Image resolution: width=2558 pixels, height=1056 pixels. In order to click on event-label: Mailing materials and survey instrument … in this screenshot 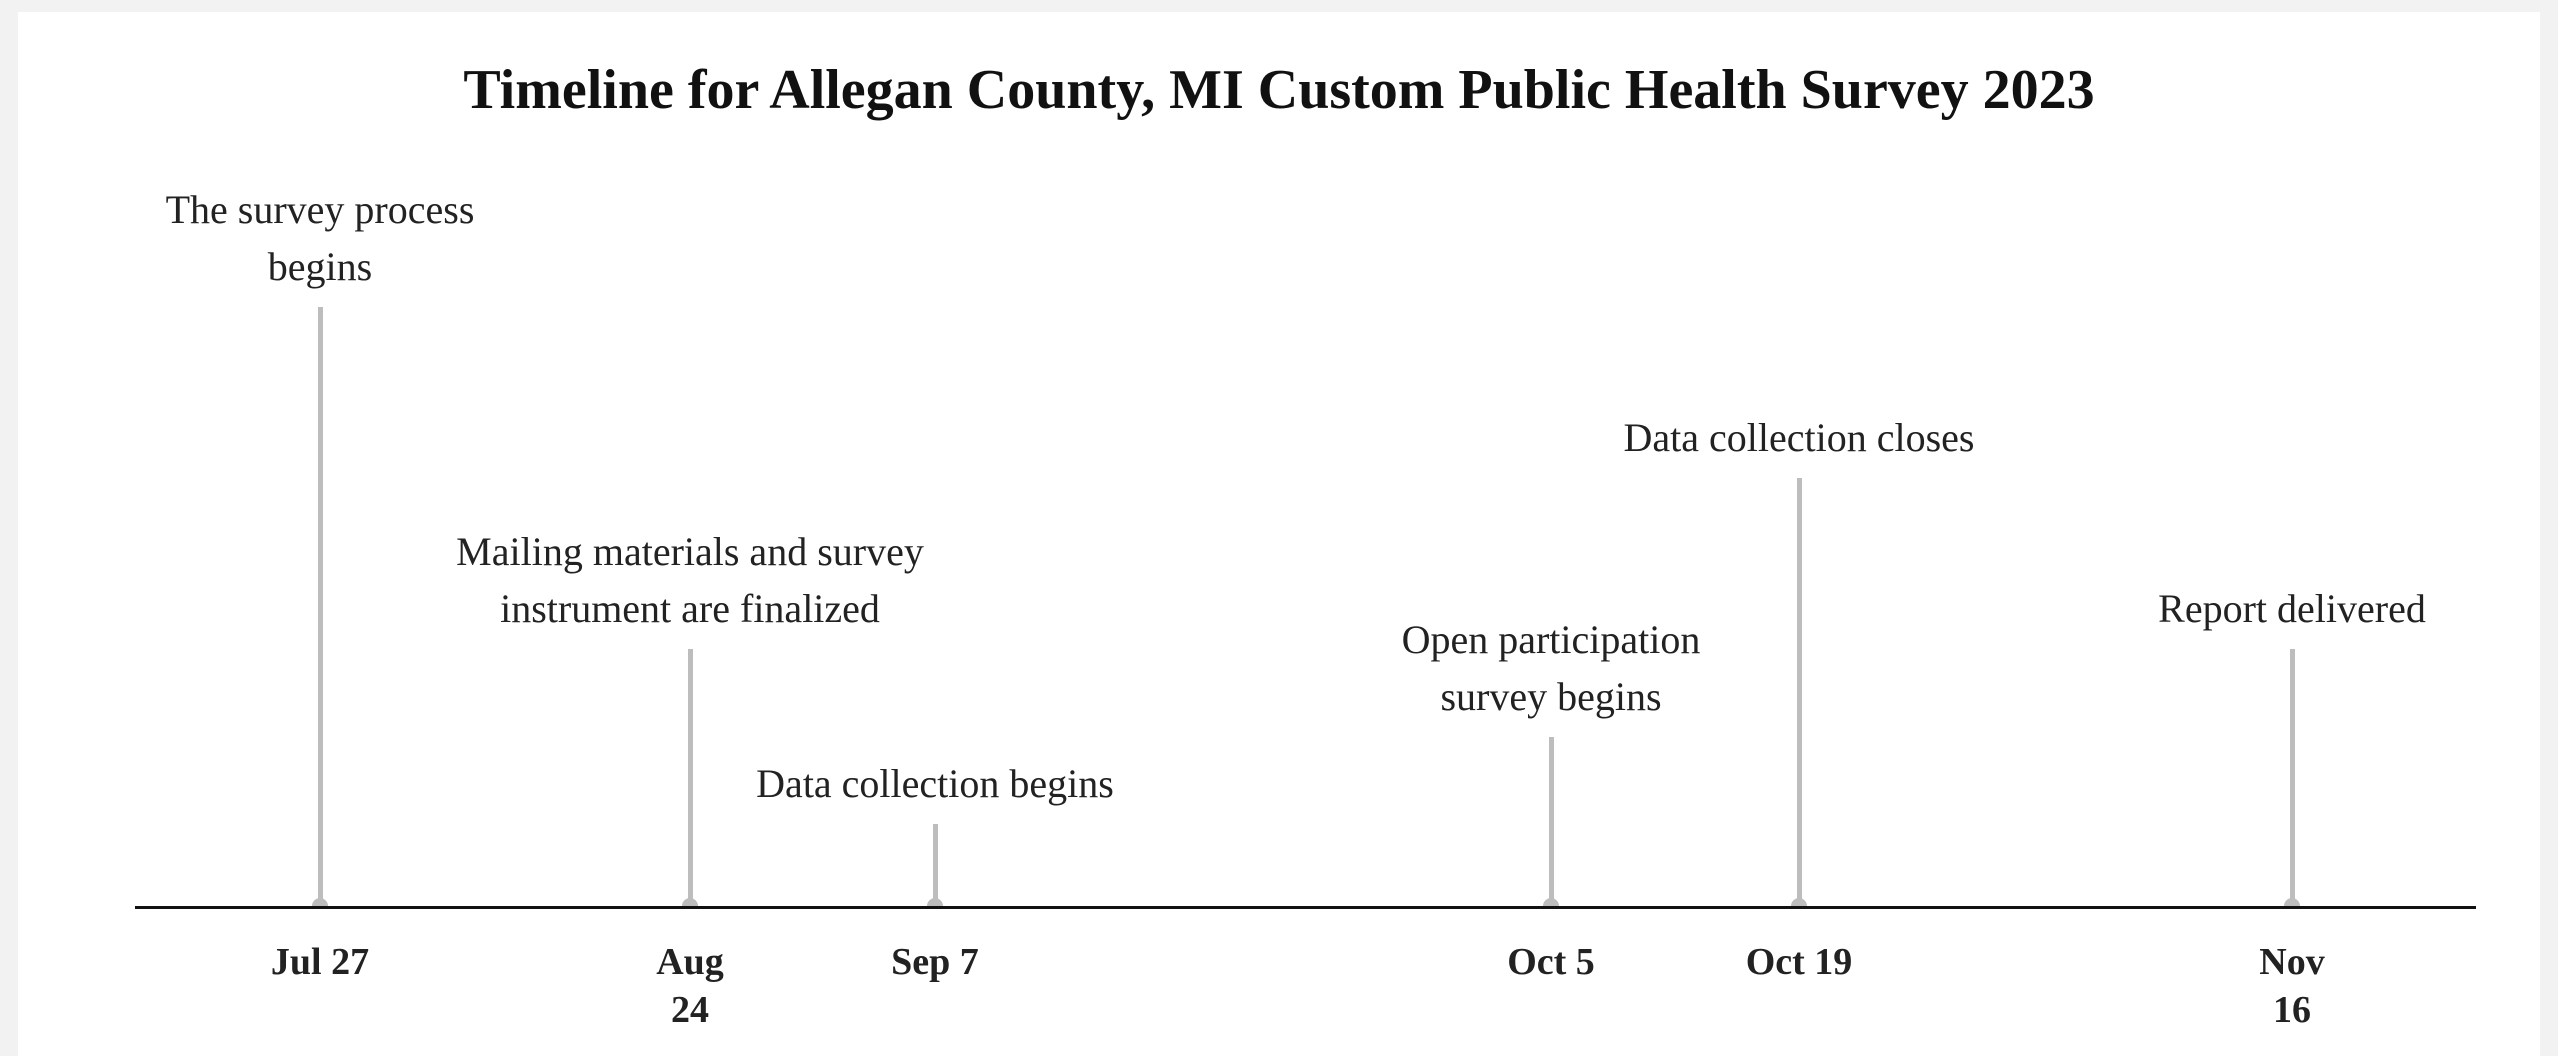, I will do `click(690, 580)`.